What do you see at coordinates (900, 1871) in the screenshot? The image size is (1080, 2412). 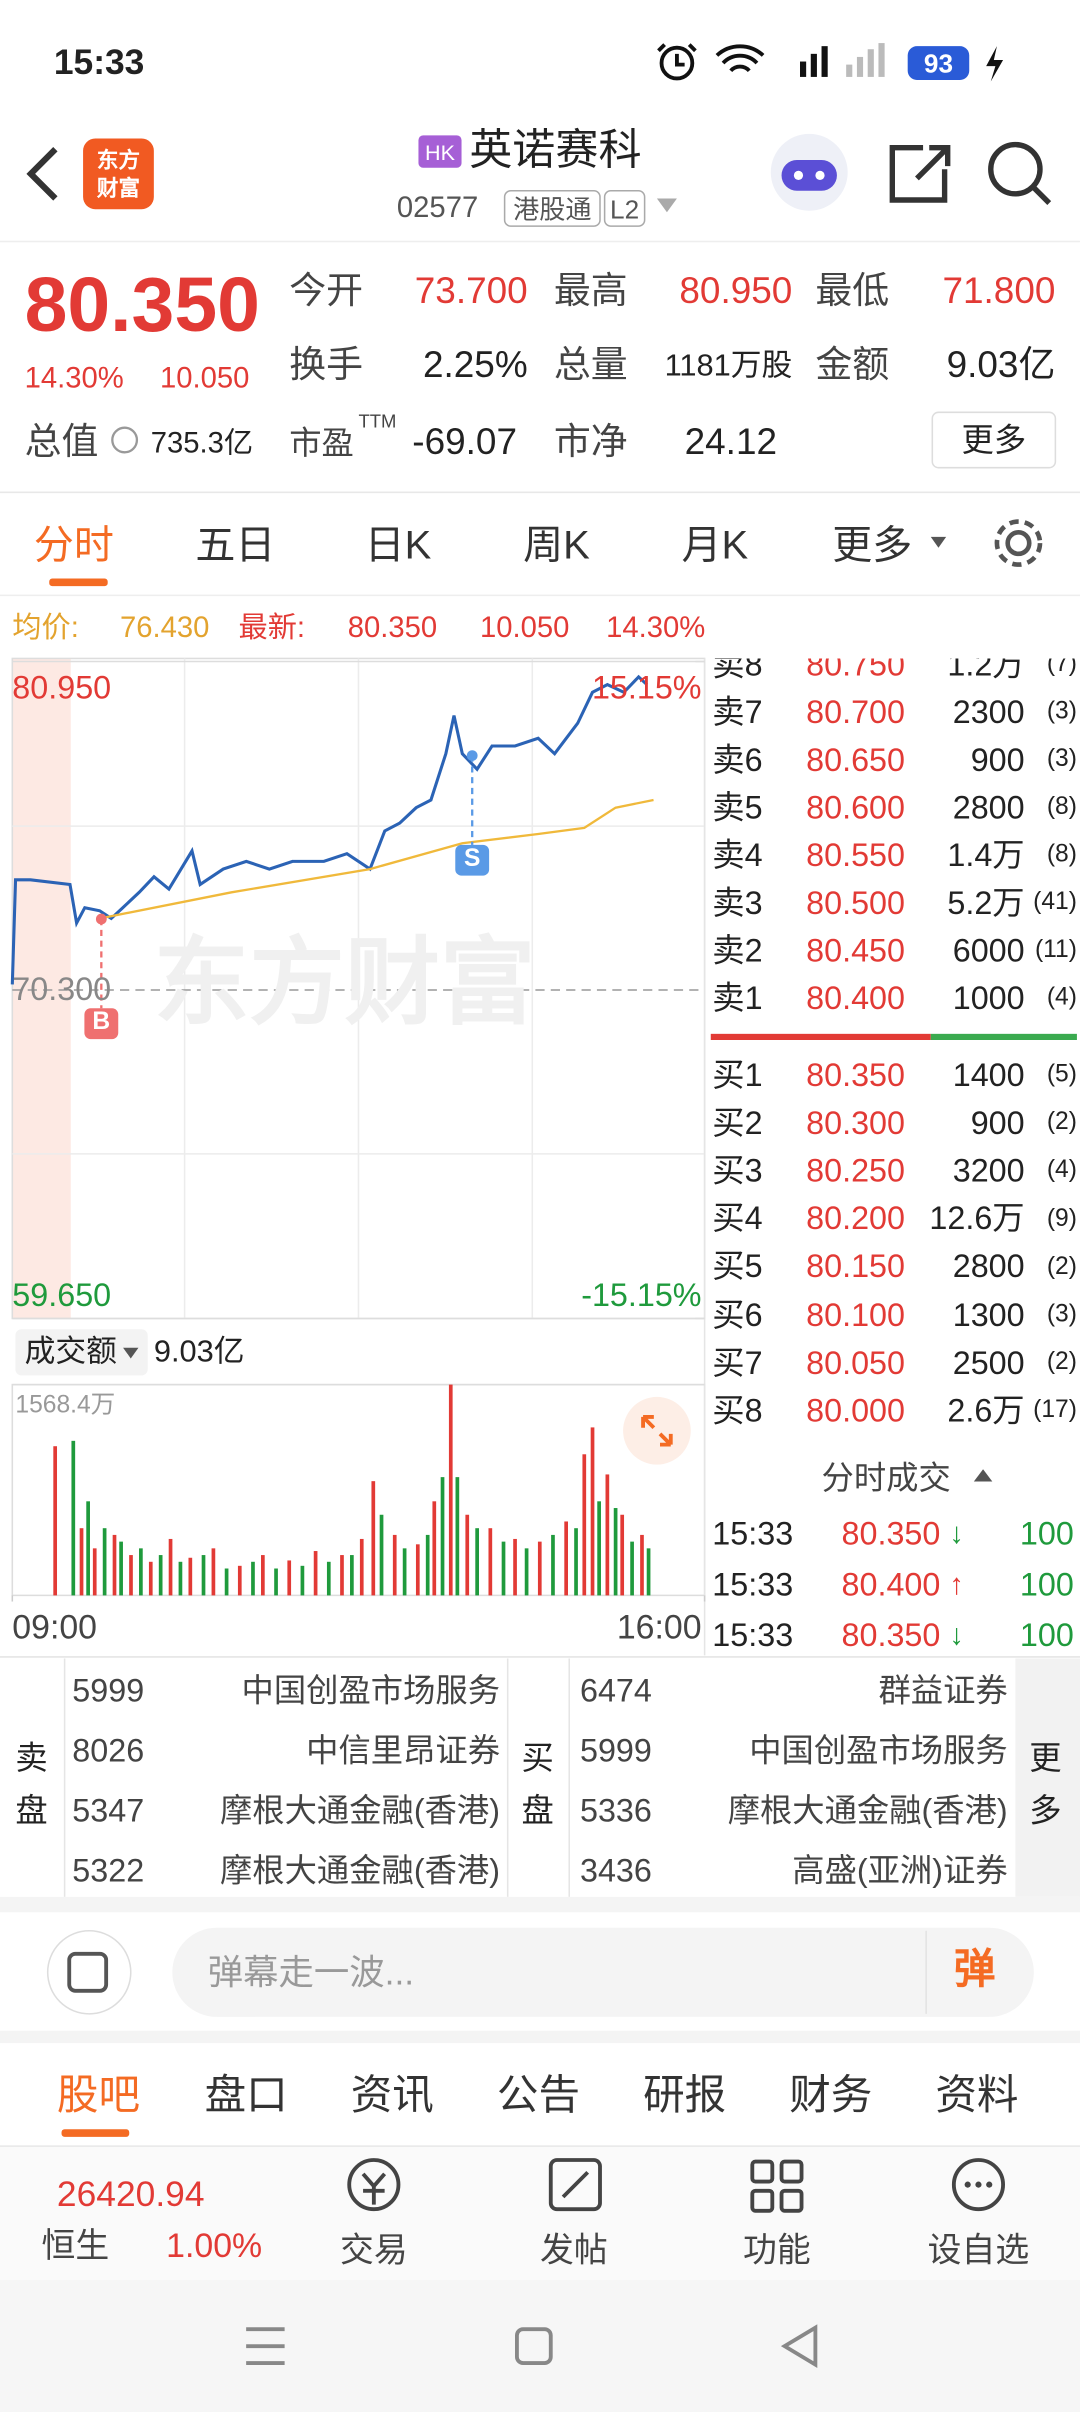 I see `broker-name: 高盛(亚洲)证券` at bounding box center [900, 1871].